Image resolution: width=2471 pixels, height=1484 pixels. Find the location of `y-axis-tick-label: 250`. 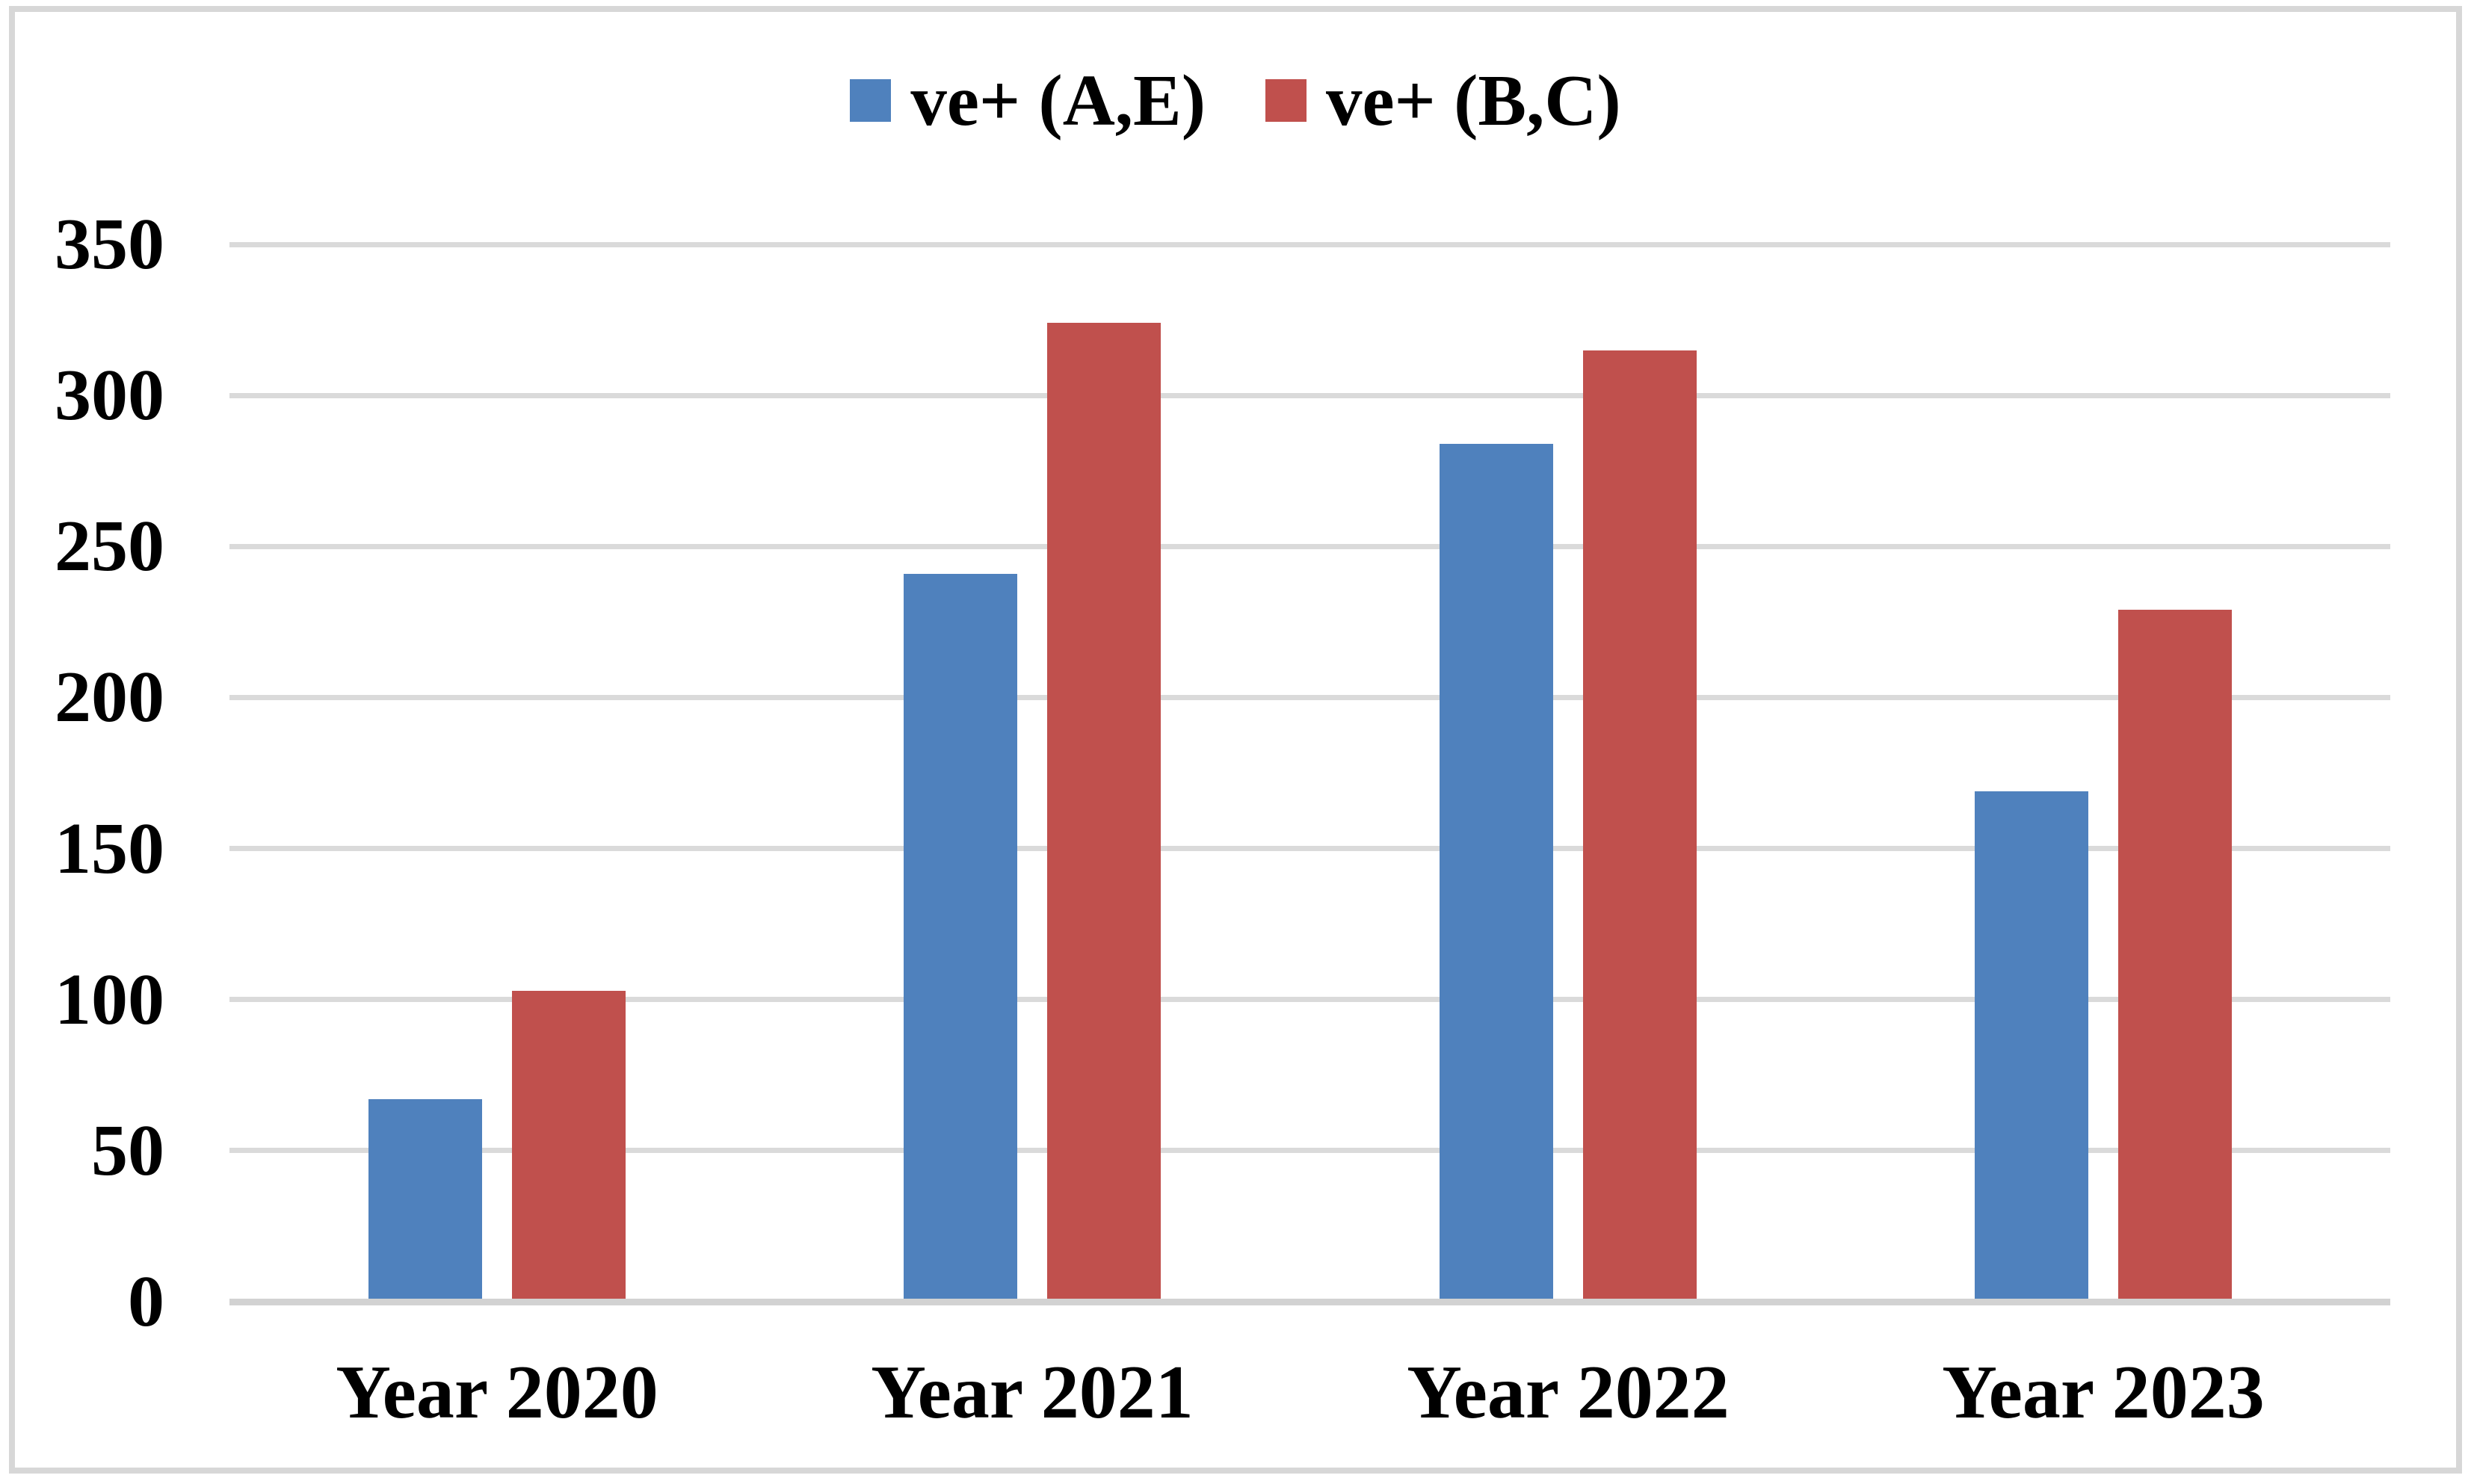

y-axis-tick-label: 250 is located at coordinates (109, 547).